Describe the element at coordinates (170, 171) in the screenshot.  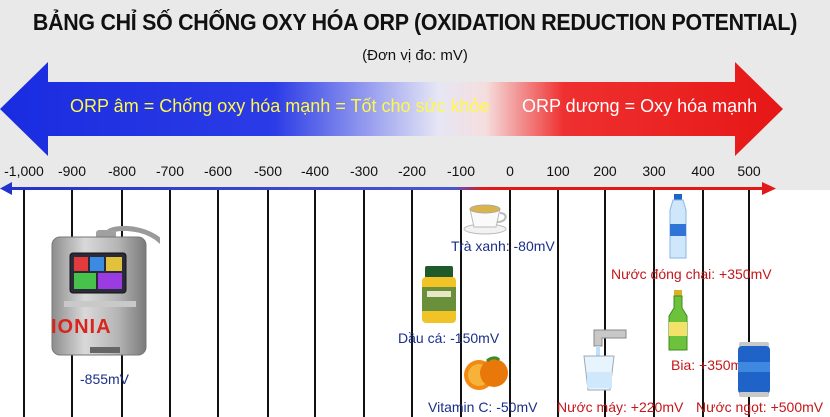
I see `tick-label: -700` at that location.